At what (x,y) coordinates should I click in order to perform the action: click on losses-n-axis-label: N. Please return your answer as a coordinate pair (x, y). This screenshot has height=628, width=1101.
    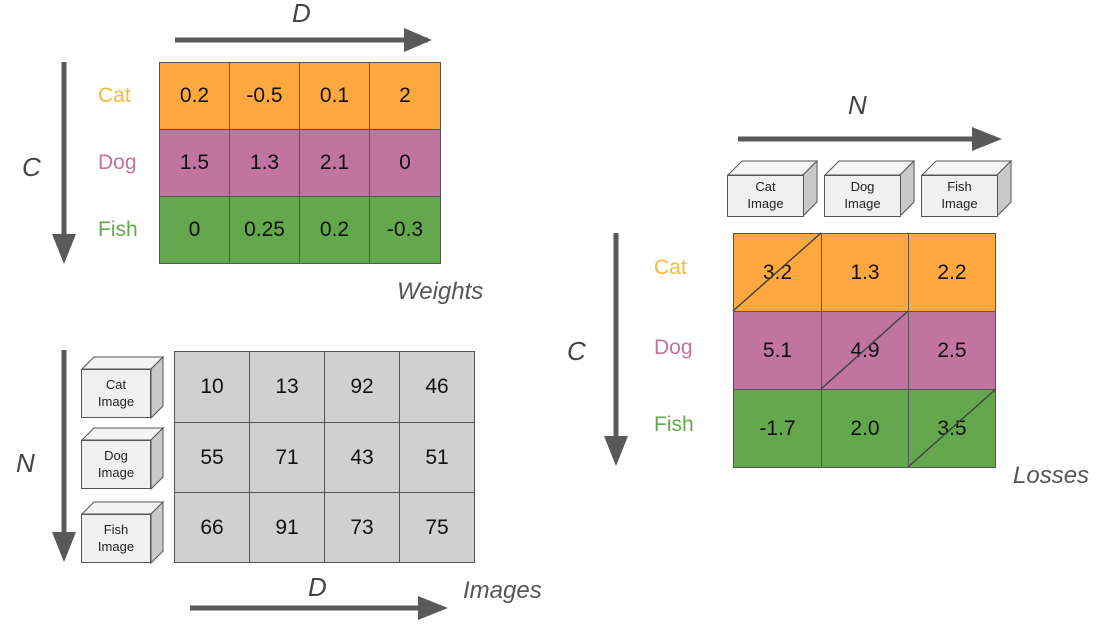
    Looking at the image, I should click on (857, 105).